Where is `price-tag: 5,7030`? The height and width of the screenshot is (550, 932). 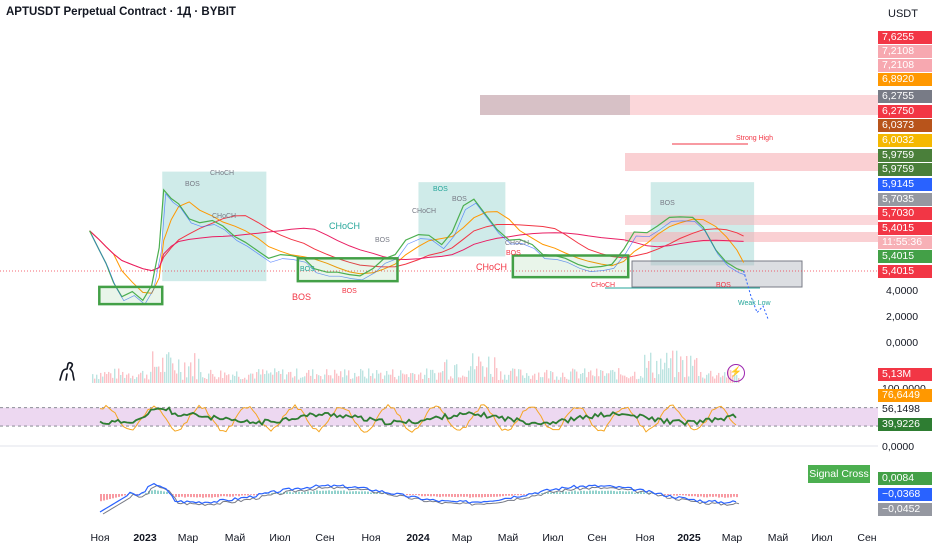 price-tag: 5,7030 is located at coordinates (905, 213).